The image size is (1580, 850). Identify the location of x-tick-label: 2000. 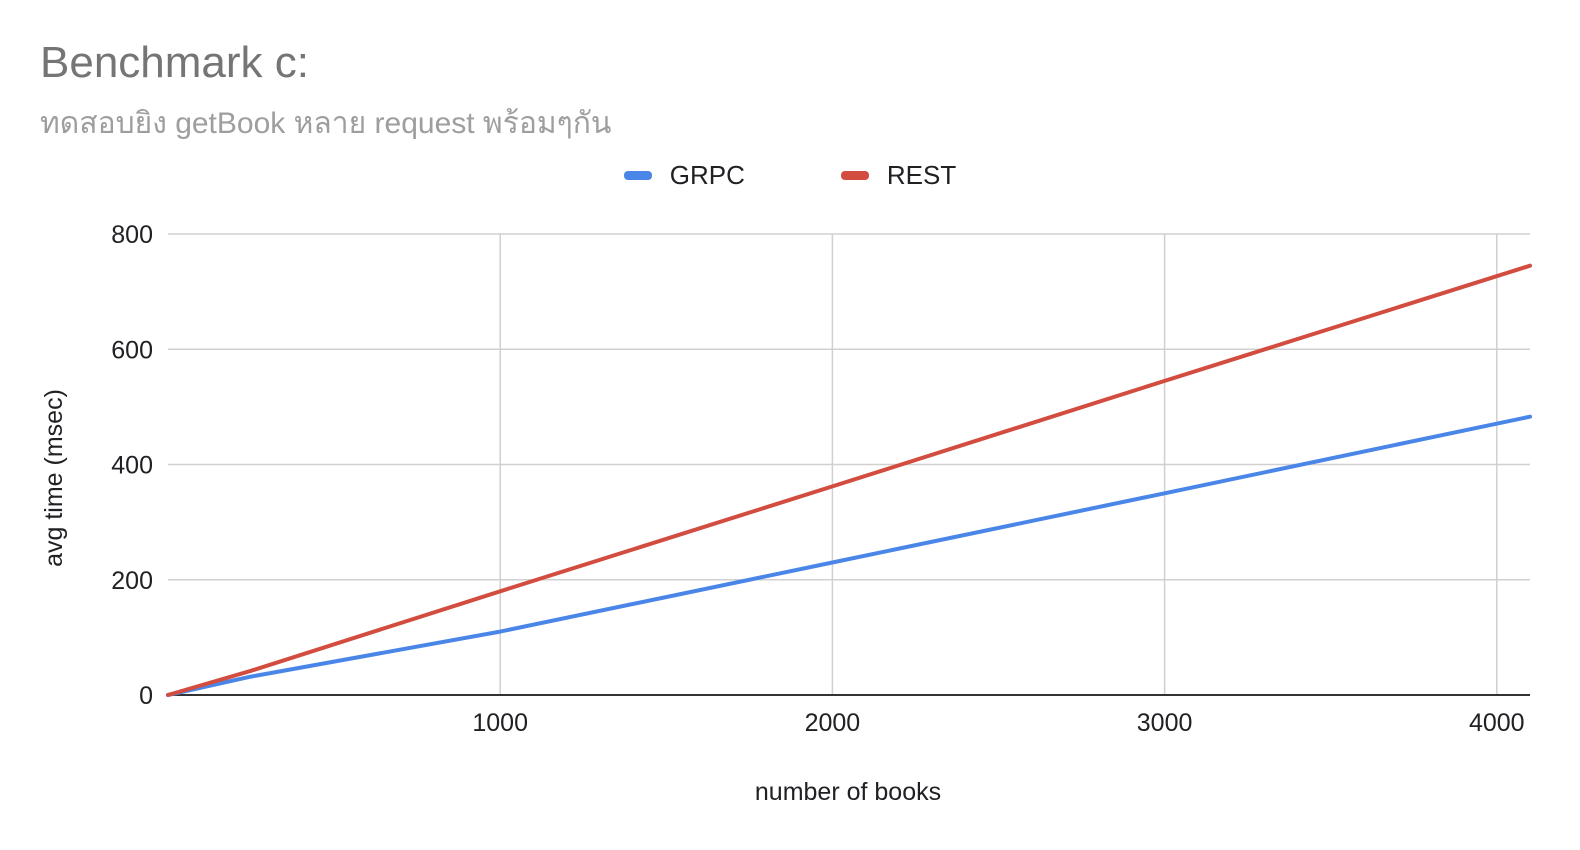
(833, 723).